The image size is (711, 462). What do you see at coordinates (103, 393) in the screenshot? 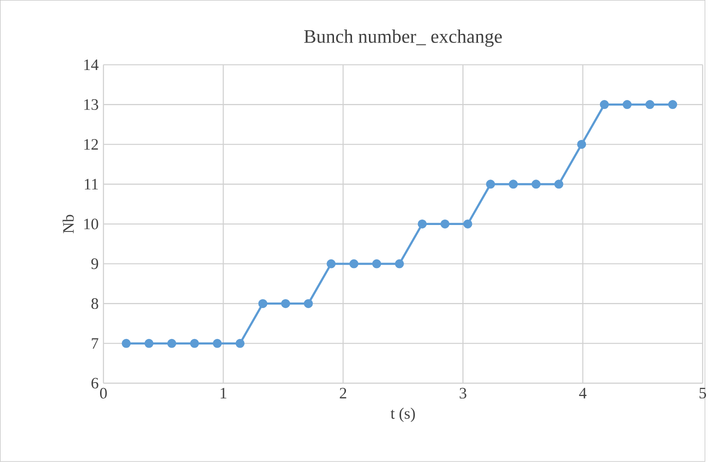
I see `x-tick-label: 0` at bounding box center [103, 393].